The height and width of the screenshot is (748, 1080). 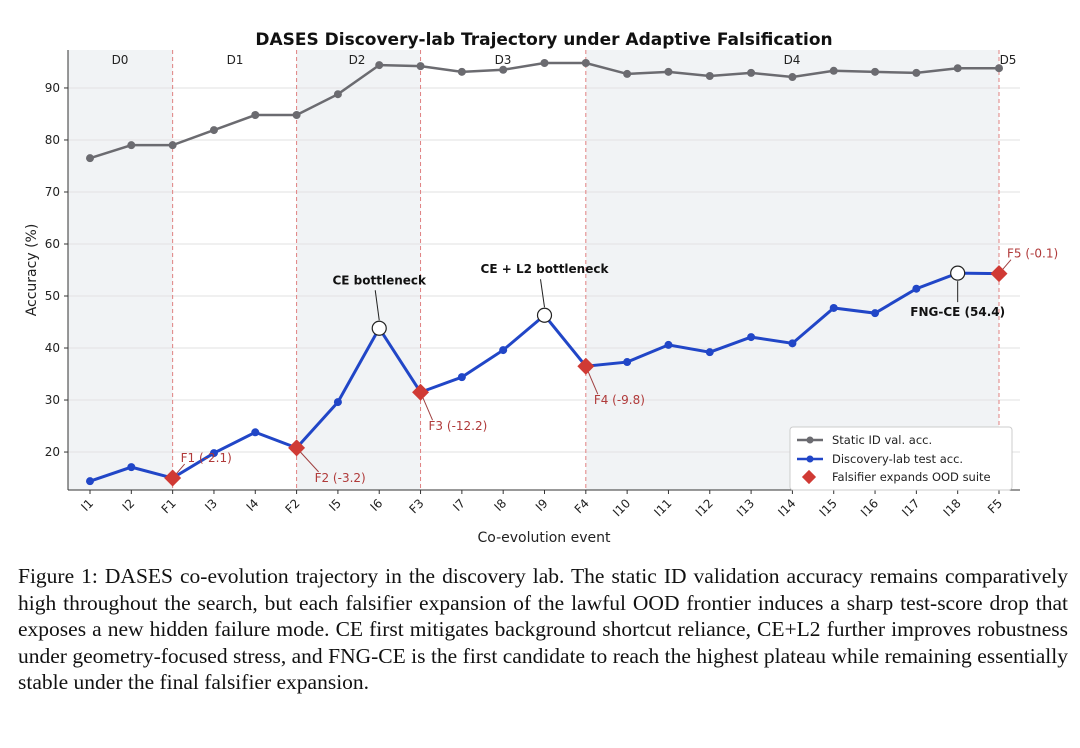 I want to click on x-tick-label: I3, so click(x=211, y=505).